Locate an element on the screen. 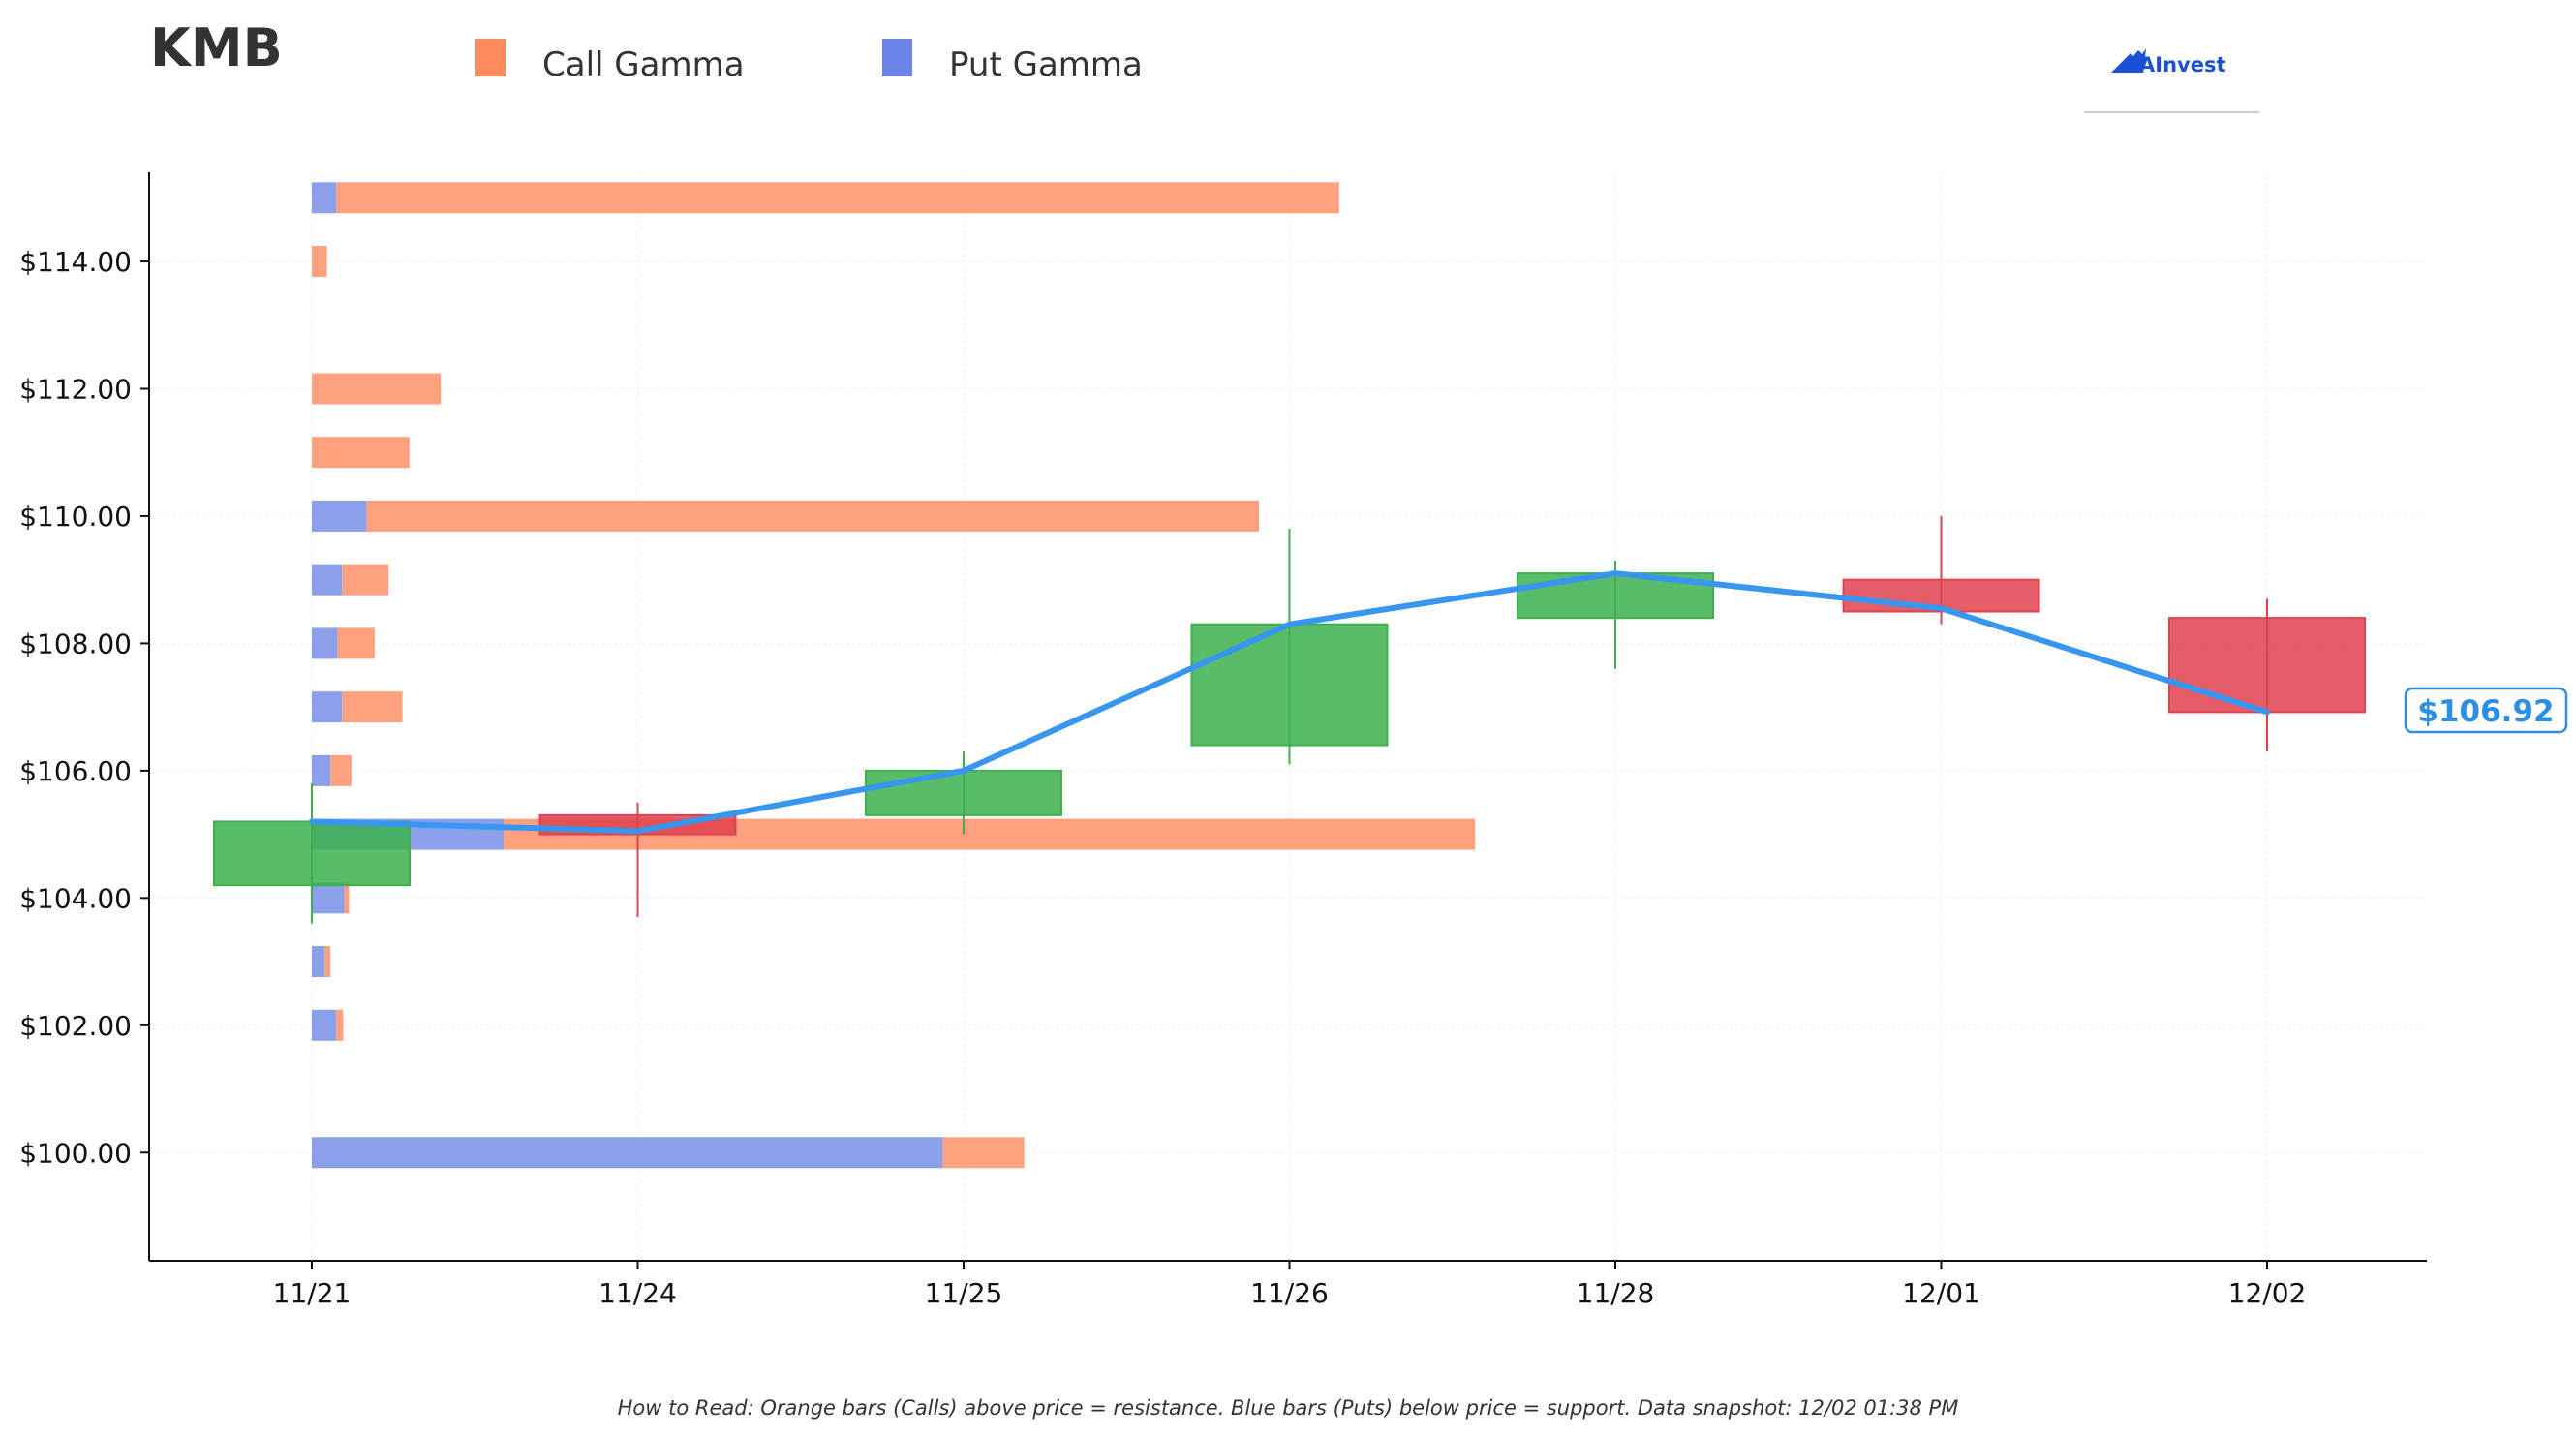  current-price-tag: $106.92 is located at coordinates (2486, 711).